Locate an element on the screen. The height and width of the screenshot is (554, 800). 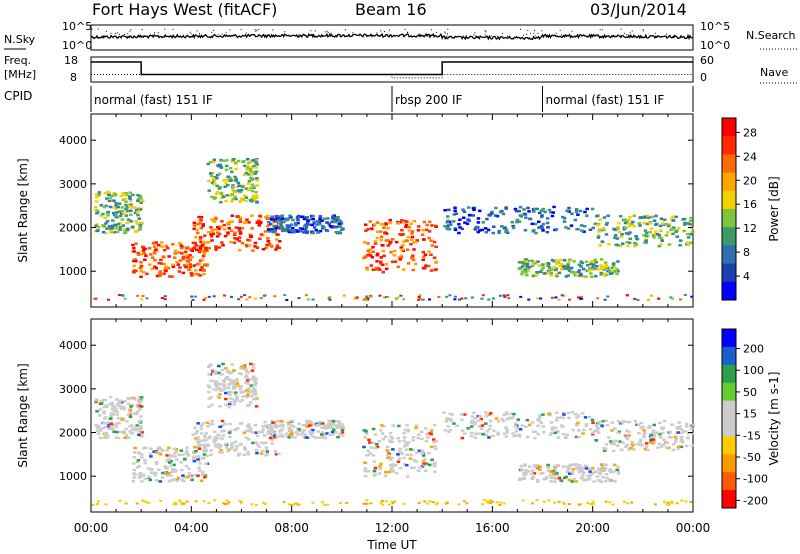
power-colorbar-swatch is located at coordinates (729, 182).